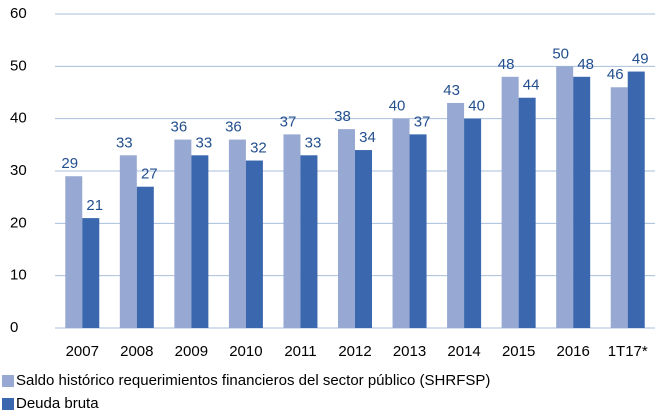  Describe the element at coordinates (69, 163) in the screenshot. I see `data-label: 29` at that location.